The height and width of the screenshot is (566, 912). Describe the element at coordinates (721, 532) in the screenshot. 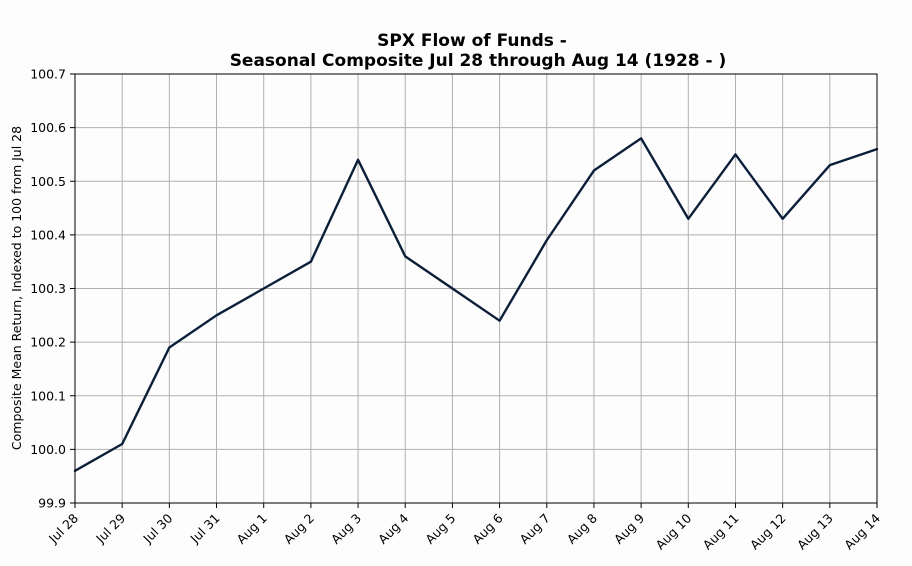

I see `x-tick-label: Aug 11` at that location.